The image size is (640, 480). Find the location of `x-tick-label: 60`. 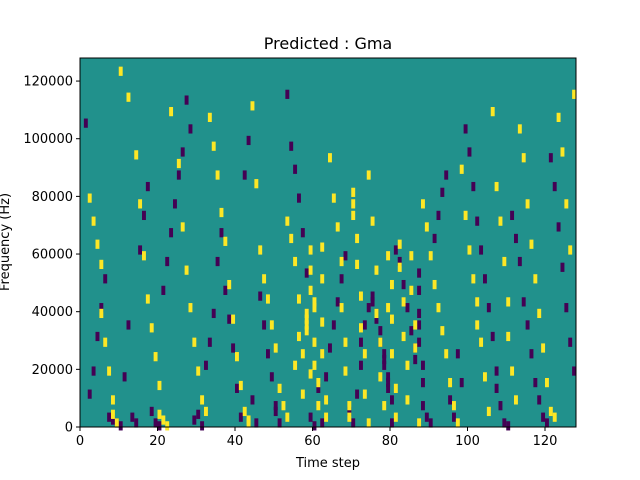

x-tick-label: 60 is located at coordinates (312, 441).